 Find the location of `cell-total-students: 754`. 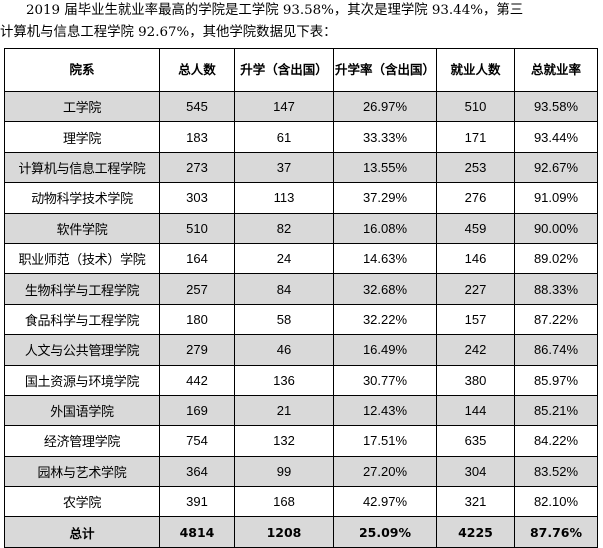

cell-total-students: 754 is located at coordinates (197, 441).